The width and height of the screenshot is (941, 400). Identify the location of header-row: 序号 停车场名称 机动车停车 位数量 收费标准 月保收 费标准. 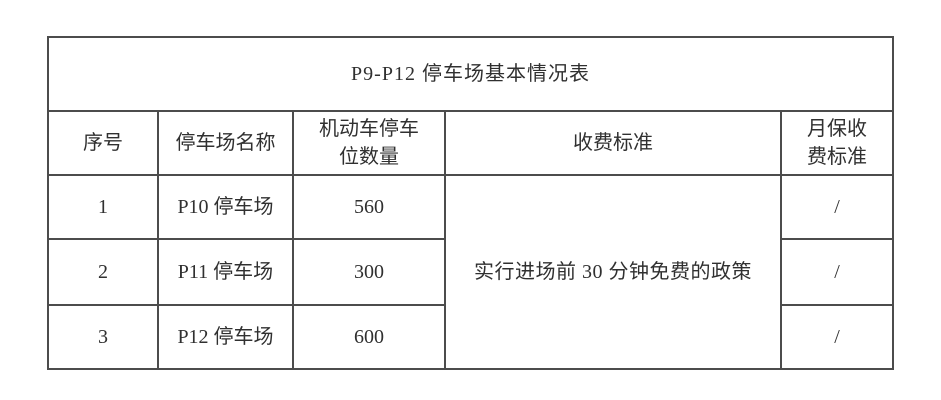
(470, 143).